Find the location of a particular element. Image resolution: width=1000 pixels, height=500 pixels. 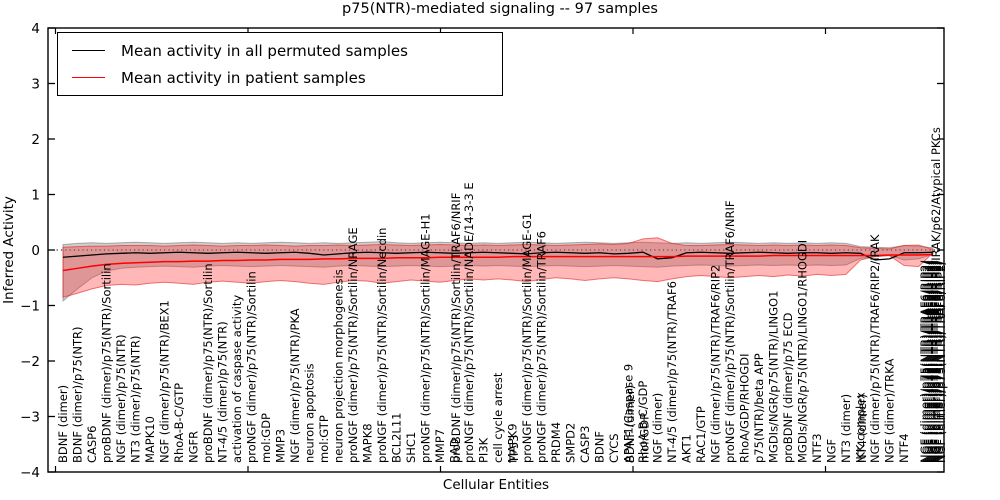

x-tick-label: NGF (dimer)/TRKA is located at coordinates (890, 411).